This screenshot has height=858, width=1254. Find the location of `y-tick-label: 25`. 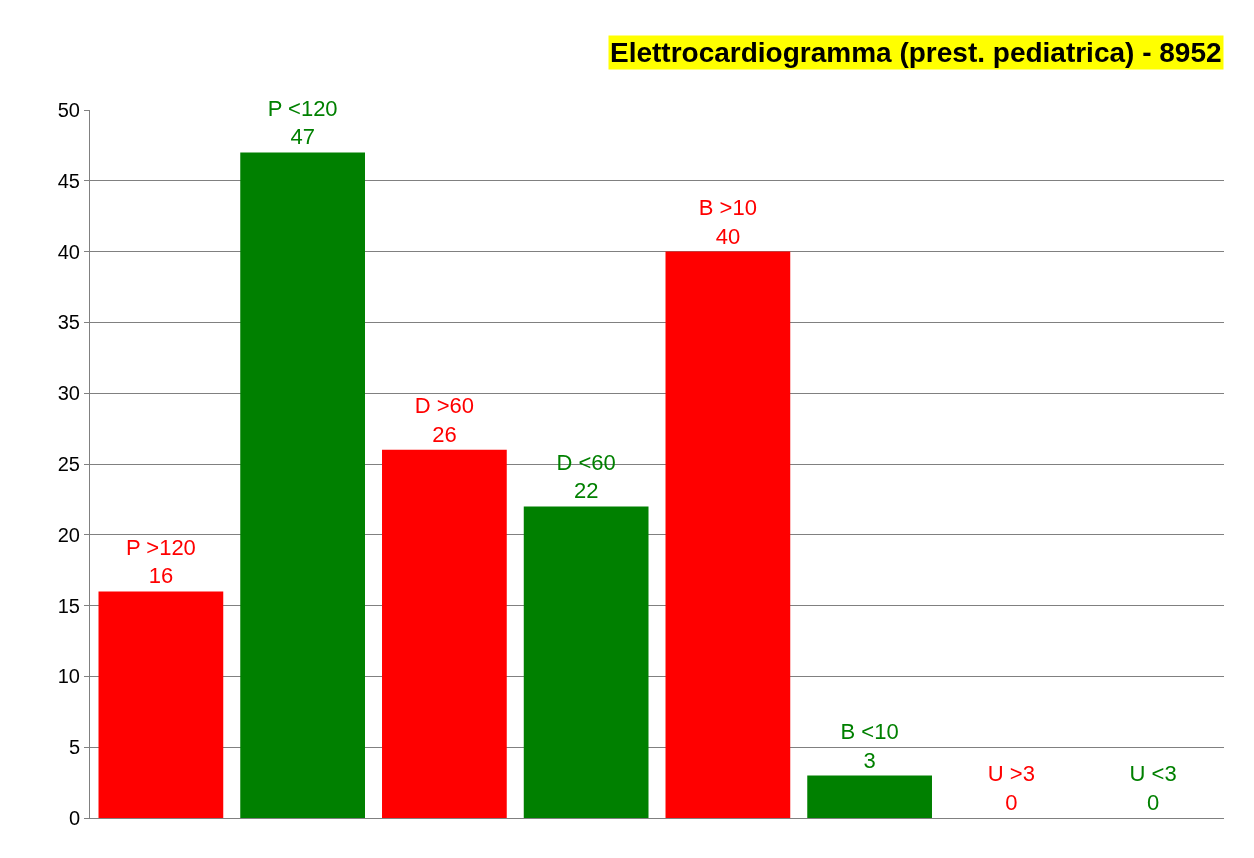

y-tick-label: 25 is located at coordinates (68, 464).